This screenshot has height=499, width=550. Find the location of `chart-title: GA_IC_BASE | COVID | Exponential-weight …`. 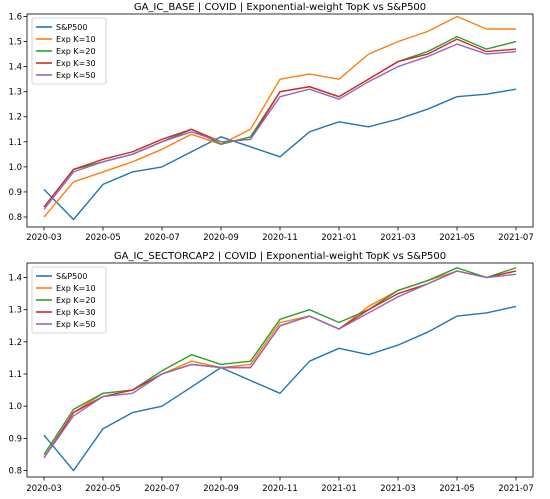

chart-title: GA_IC_BASE | COVID | Exponential-weight … is located at coordinates (280, 7).